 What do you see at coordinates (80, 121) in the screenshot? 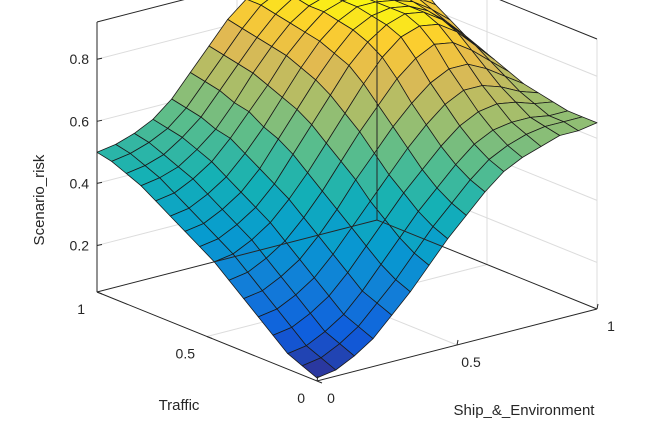
I see `z-tick-label: 0.6` at bounding box center [80, 121].